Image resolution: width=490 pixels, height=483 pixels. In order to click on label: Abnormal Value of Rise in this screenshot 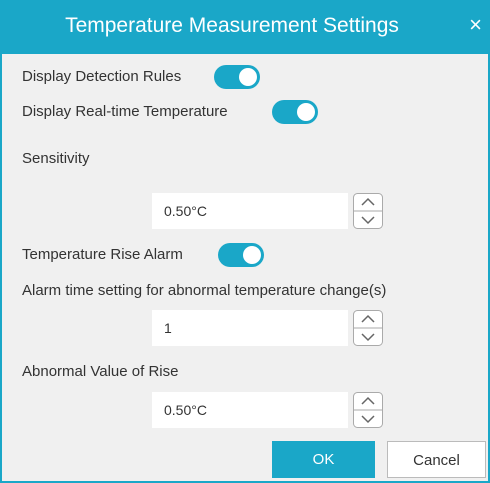, I will do `click(100, 371)`.